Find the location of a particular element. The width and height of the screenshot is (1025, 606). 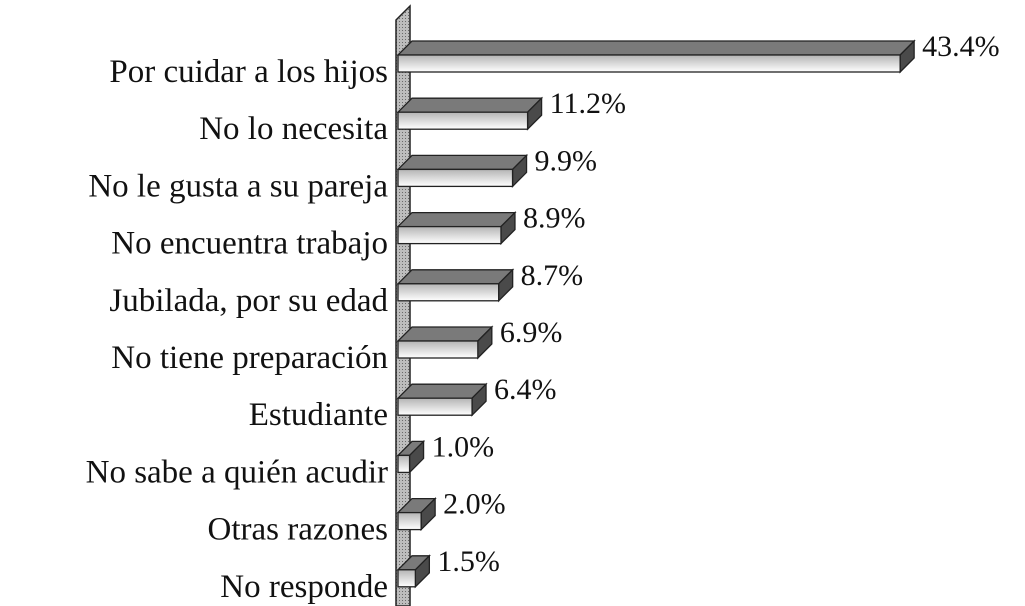

value-label: 2.0% is located at coordinates (474, 504).